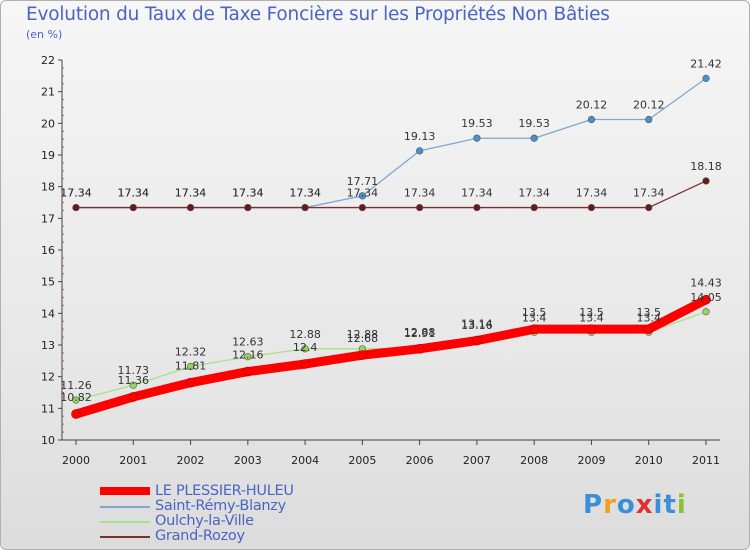 The image size is (750, 550). I want to click on data-label-le-plessier-huleu-2011: 14.43, so click(706, 283).